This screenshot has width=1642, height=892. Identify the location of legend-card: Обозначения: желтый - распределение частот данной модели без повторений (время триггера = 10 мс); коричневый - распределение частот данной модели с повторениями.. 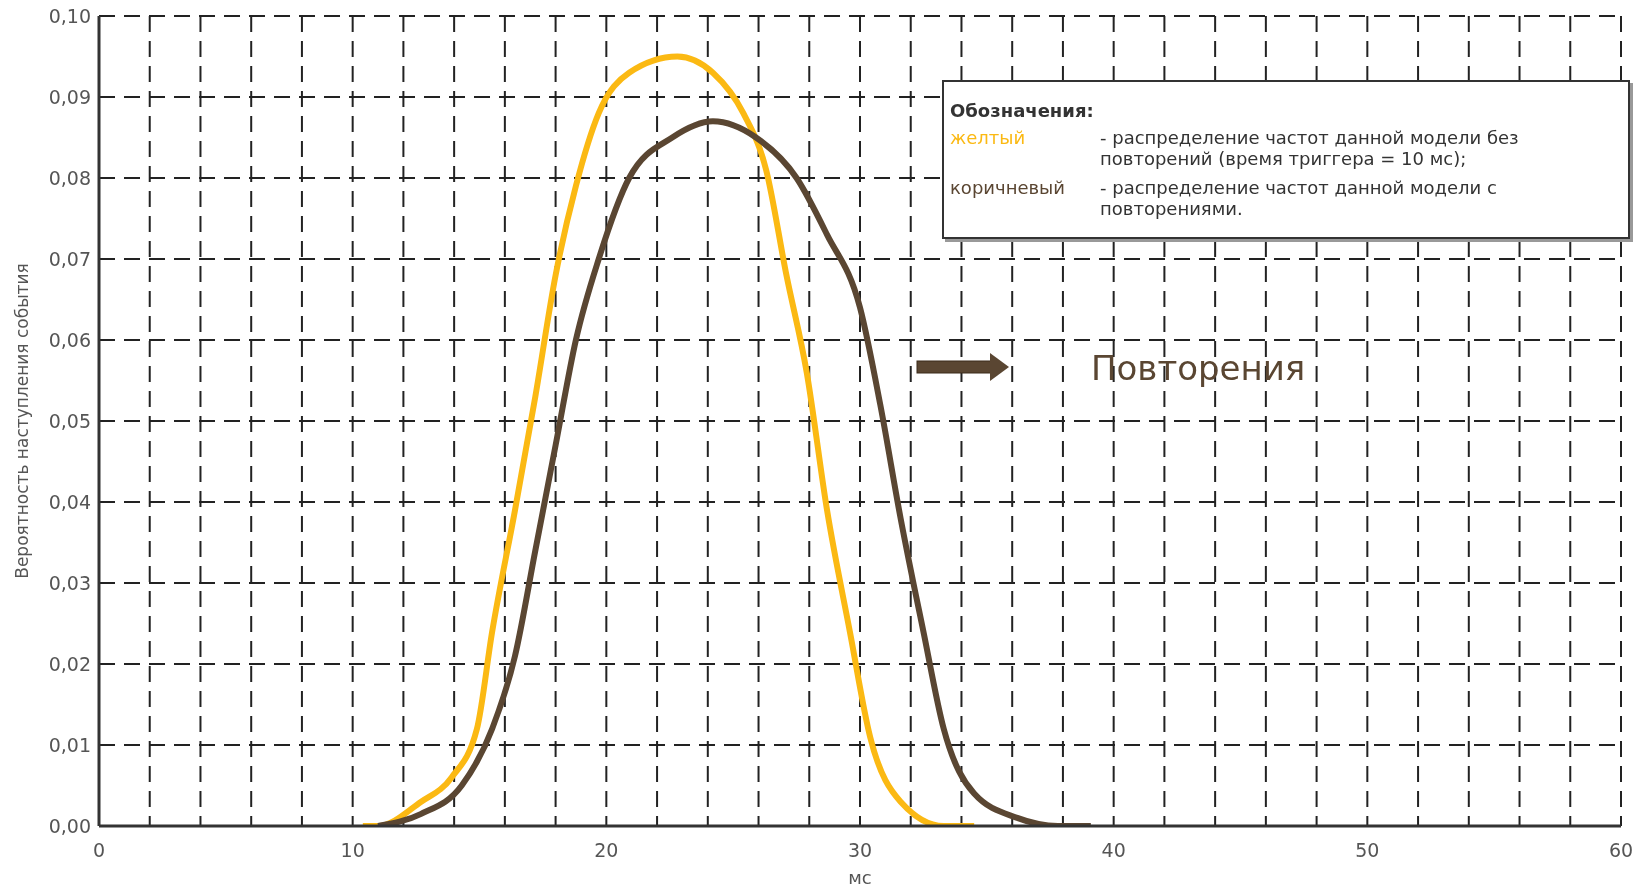
(1286, 159).